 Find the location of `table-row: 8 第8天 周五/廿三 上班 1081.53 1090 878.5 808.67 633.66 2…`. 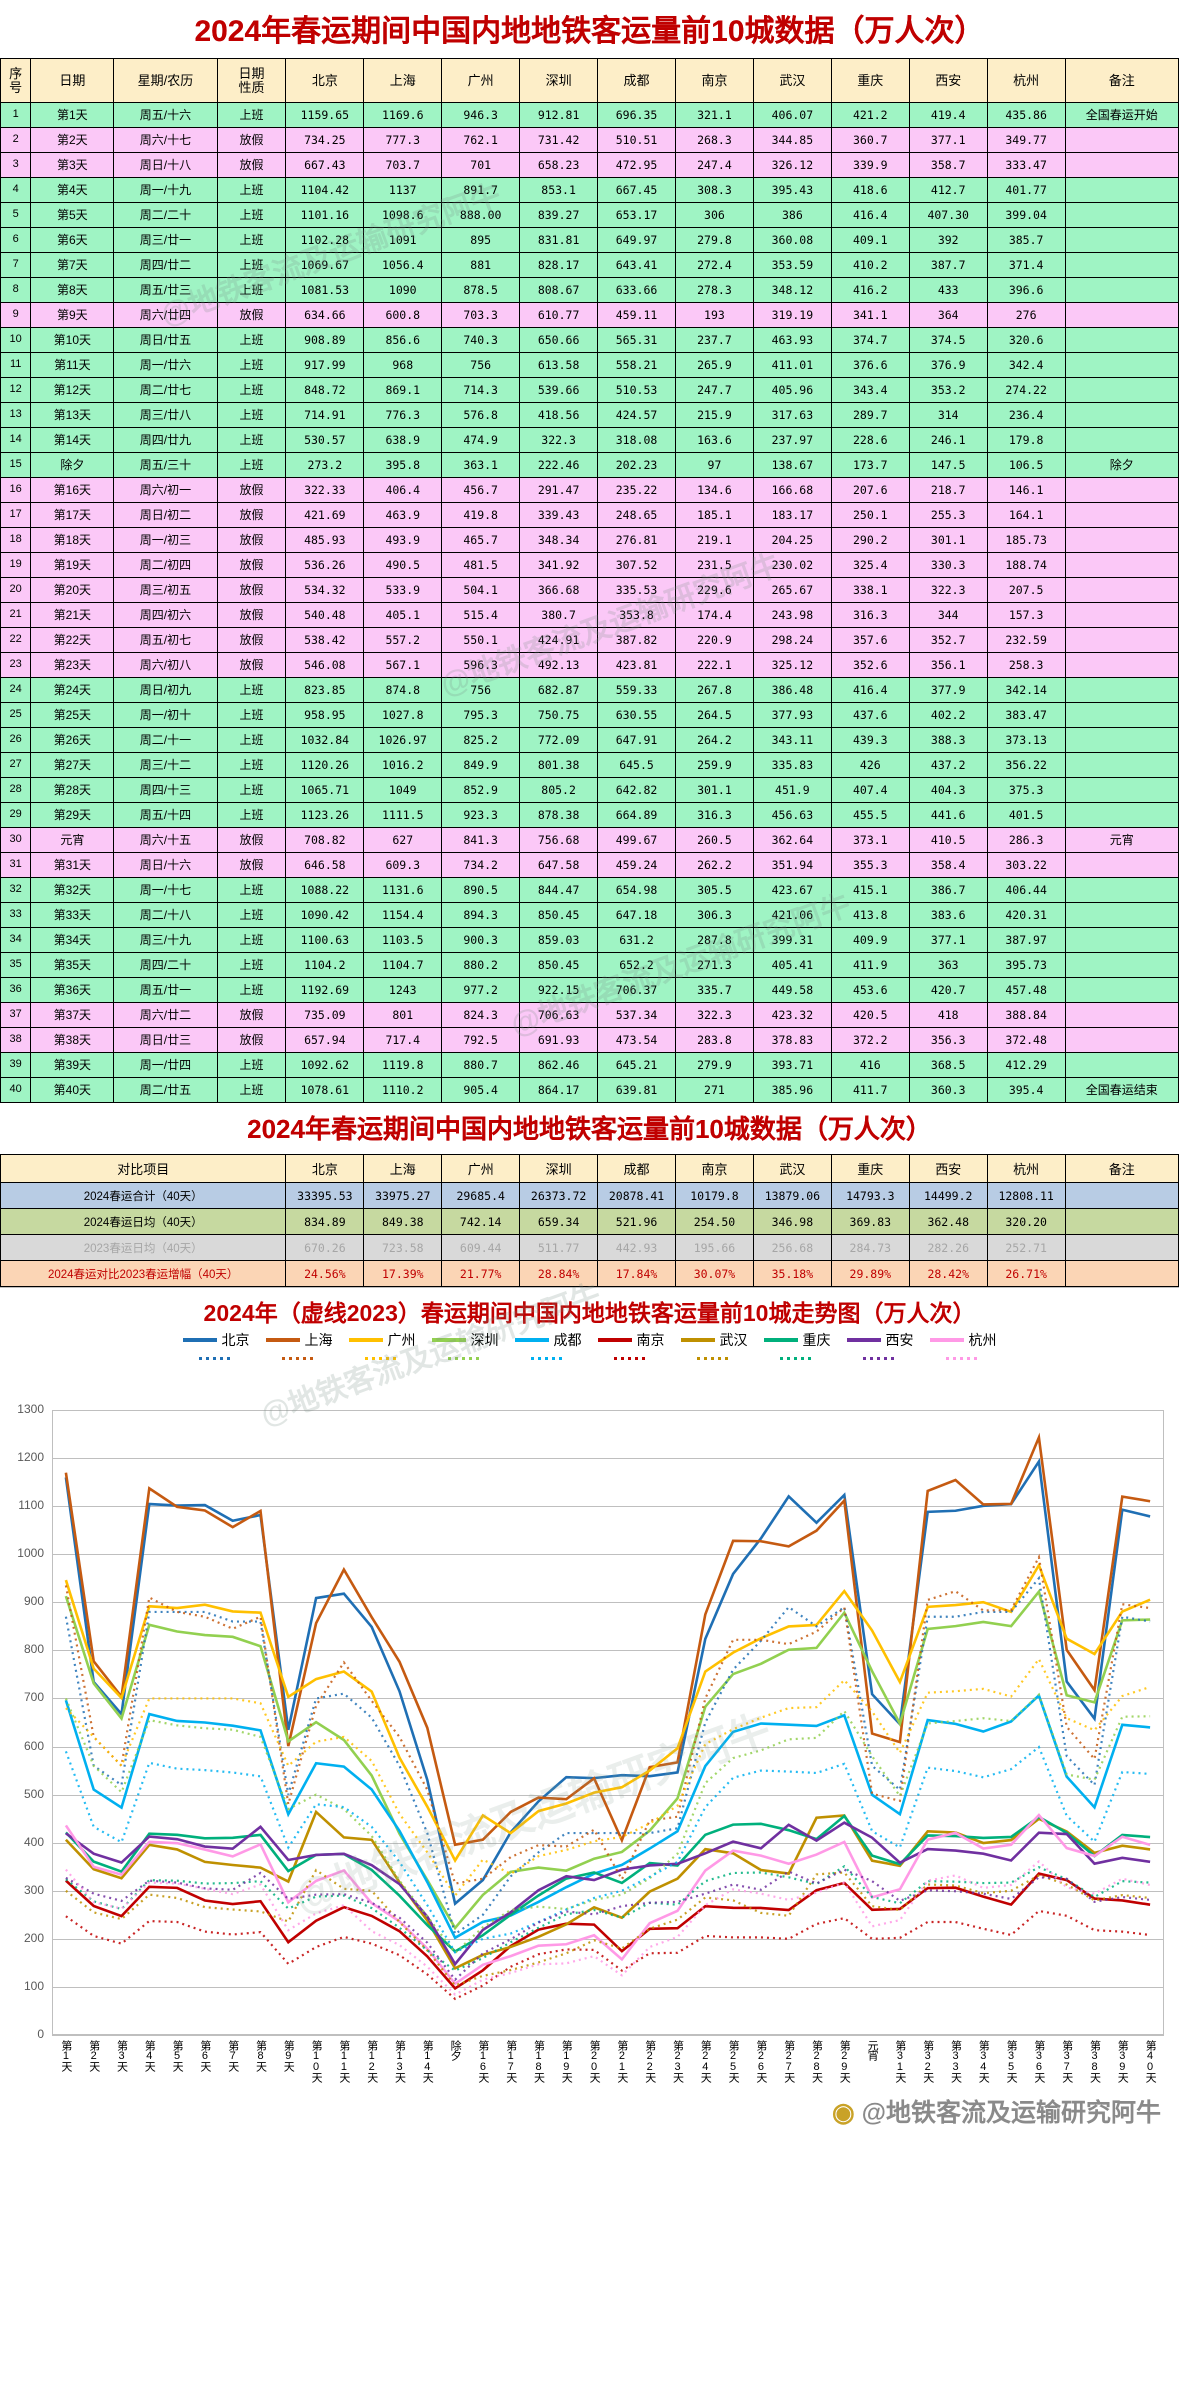

table-row: 8 第8天 周五/廿三 上班 1081.53 1090 878.5 808.67 633.66 2… is located at coordinates (589, 290).